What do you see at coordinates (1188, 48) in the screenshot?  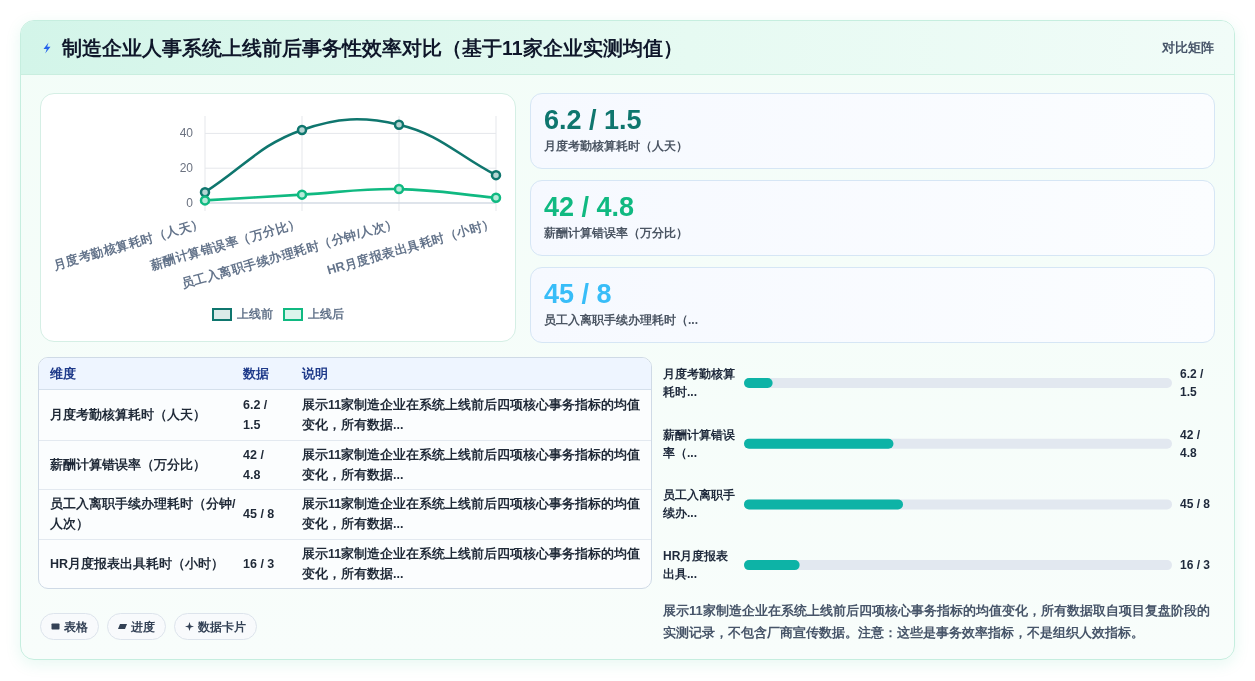 I see `text: 对比矩阵` at bounding box center [1188, 48].